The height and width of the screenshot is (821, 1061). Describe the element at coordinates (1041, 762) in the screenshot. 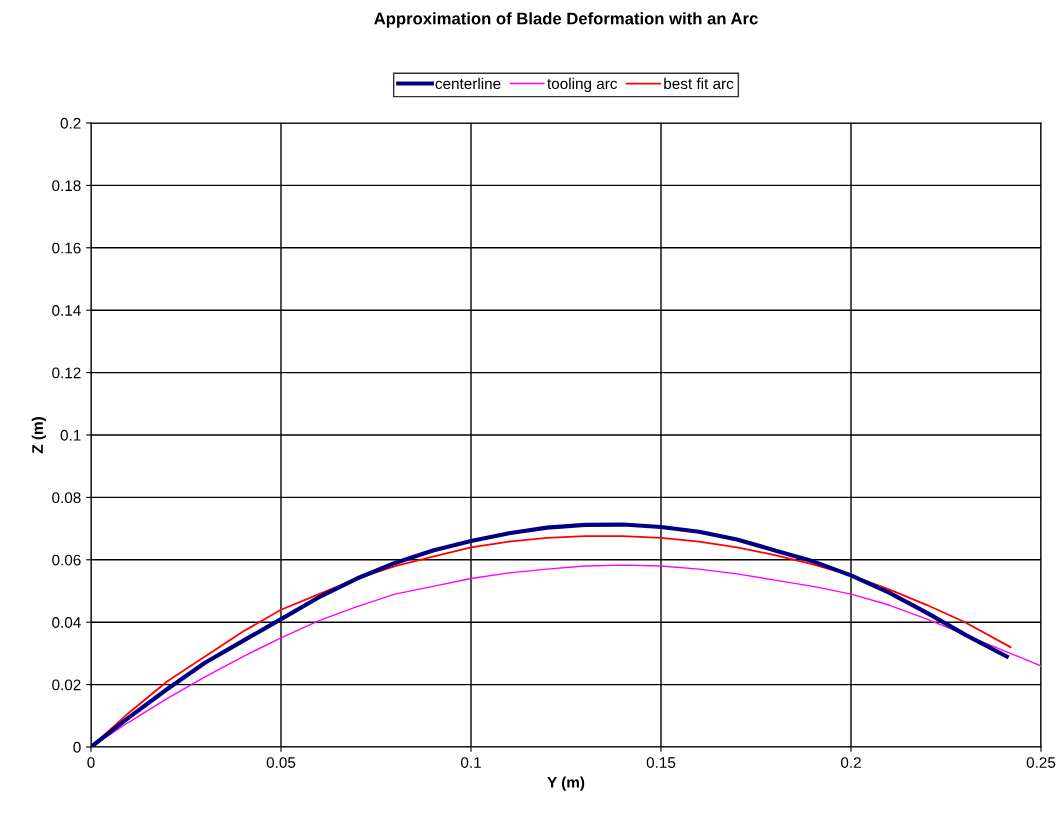

I see `x-tick-label: 0.25` at that location.